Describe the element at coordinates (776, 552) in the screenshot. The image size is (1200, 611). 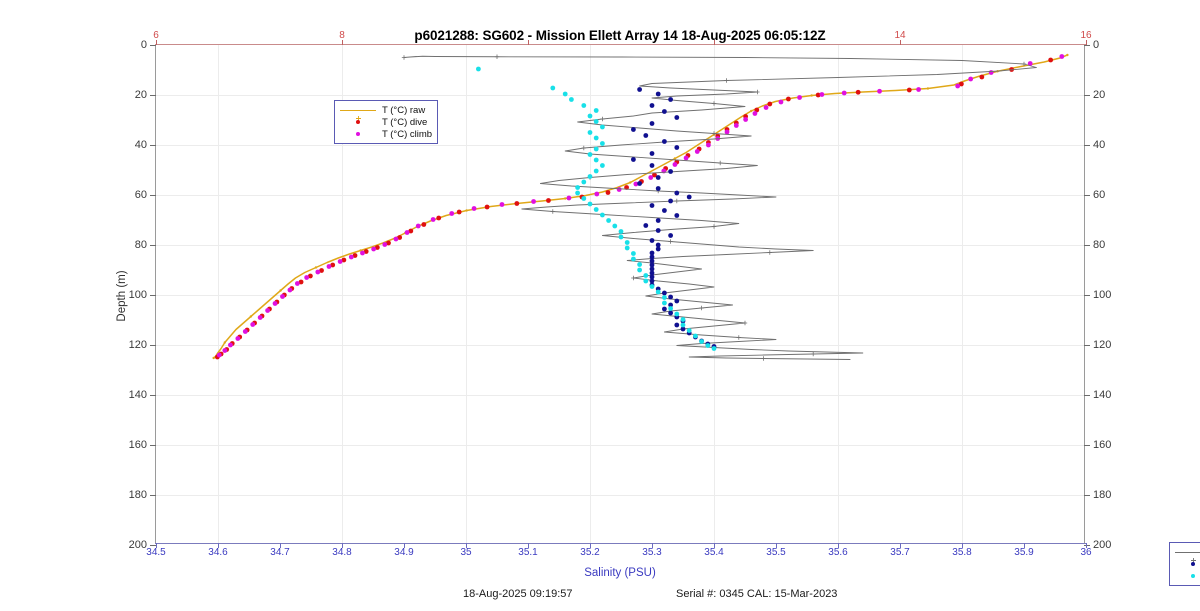
I see `salinity-tick-label: 35.5` at that location.